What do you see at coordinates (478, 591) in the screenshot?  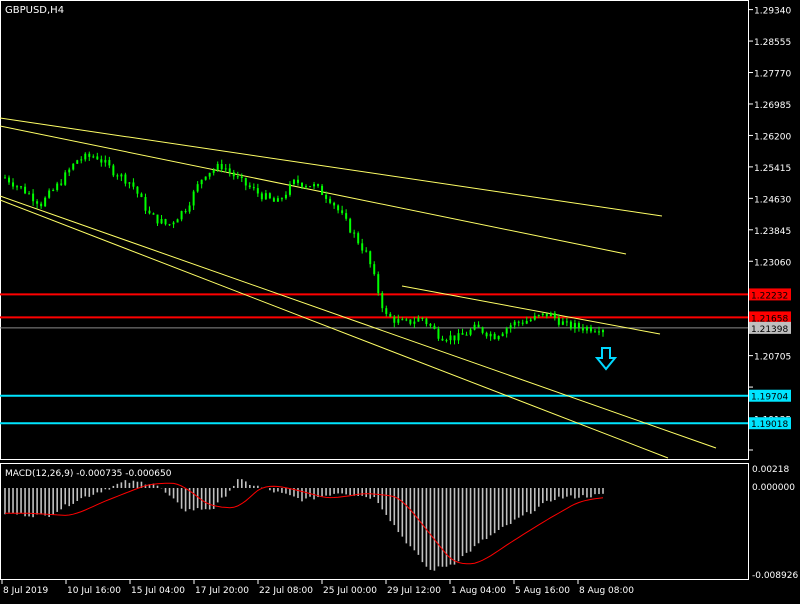 I see `time-tick-label: 1 Aug 04:00` at bounding box center [478, 591].